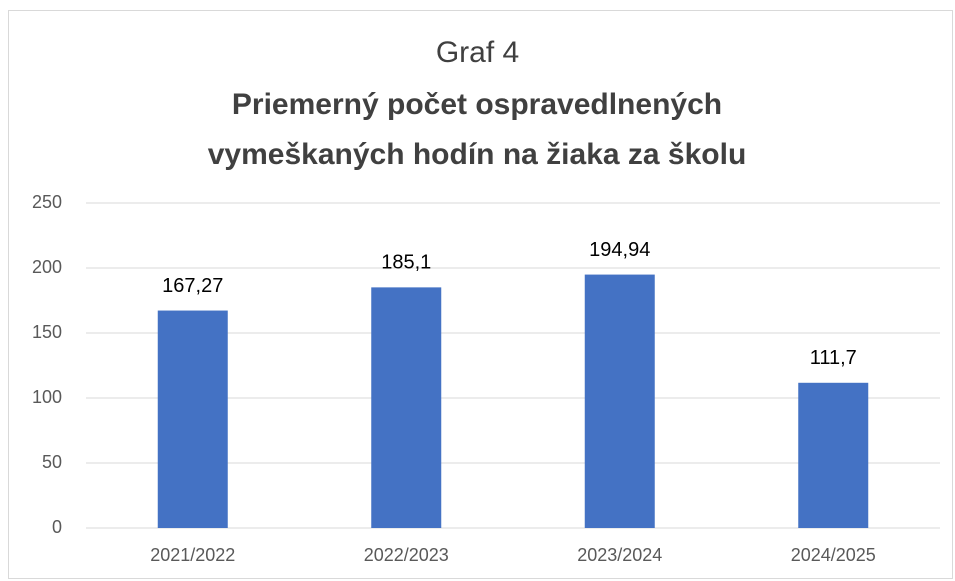 The width and height of the screenshot is (955, 581). What do you see at coordinates (192, 555) in the screenshot?
I see `x-tick-label: 2021/2022` at bounding box center [192, 555].